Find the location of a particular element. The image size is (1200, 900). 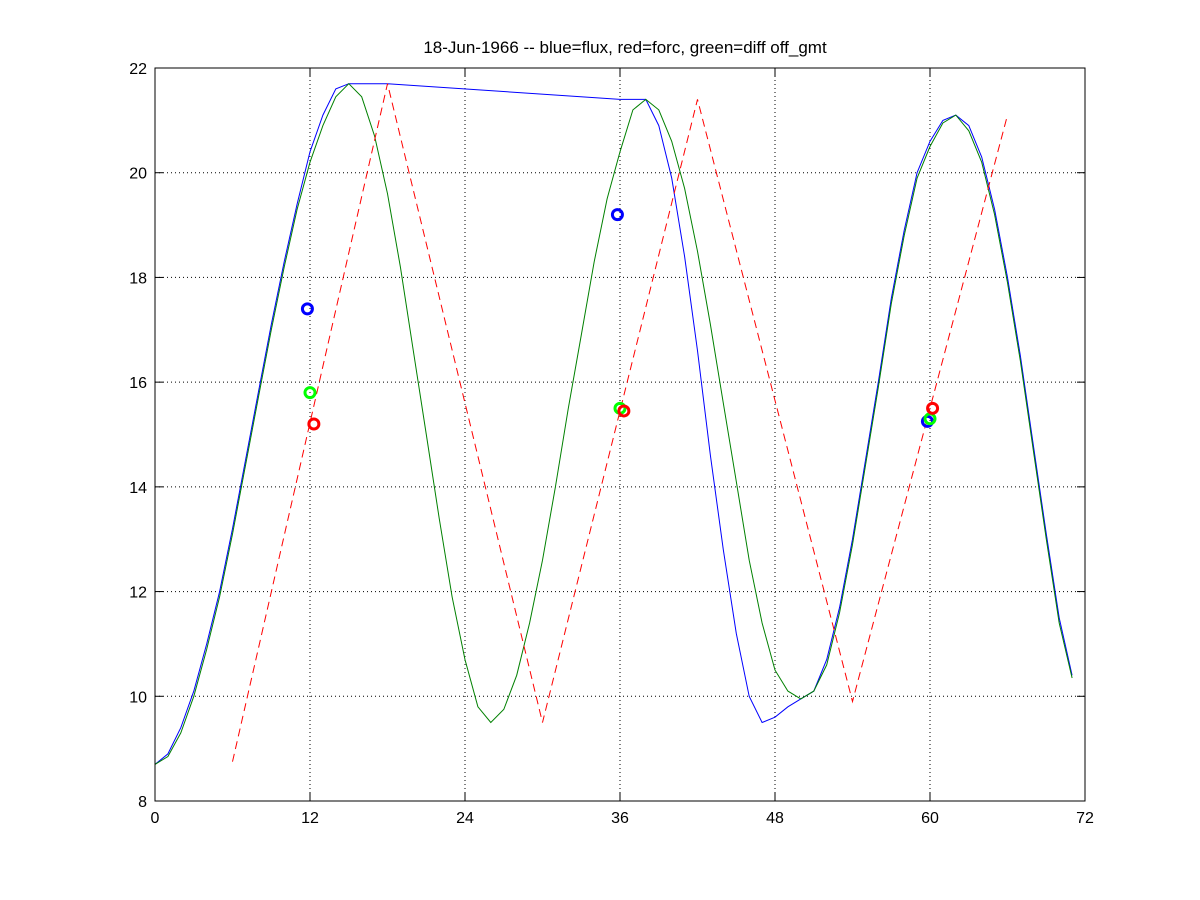

x-tick-label: 36 is located at coordinates (620, 818).